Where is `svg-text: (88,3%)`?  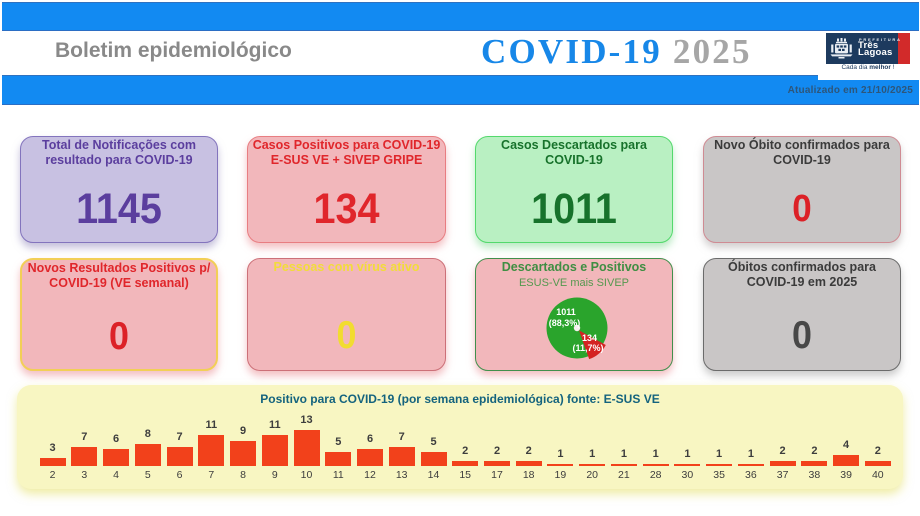
svg-text: (88,3%) is located at coordinates (565, 323).